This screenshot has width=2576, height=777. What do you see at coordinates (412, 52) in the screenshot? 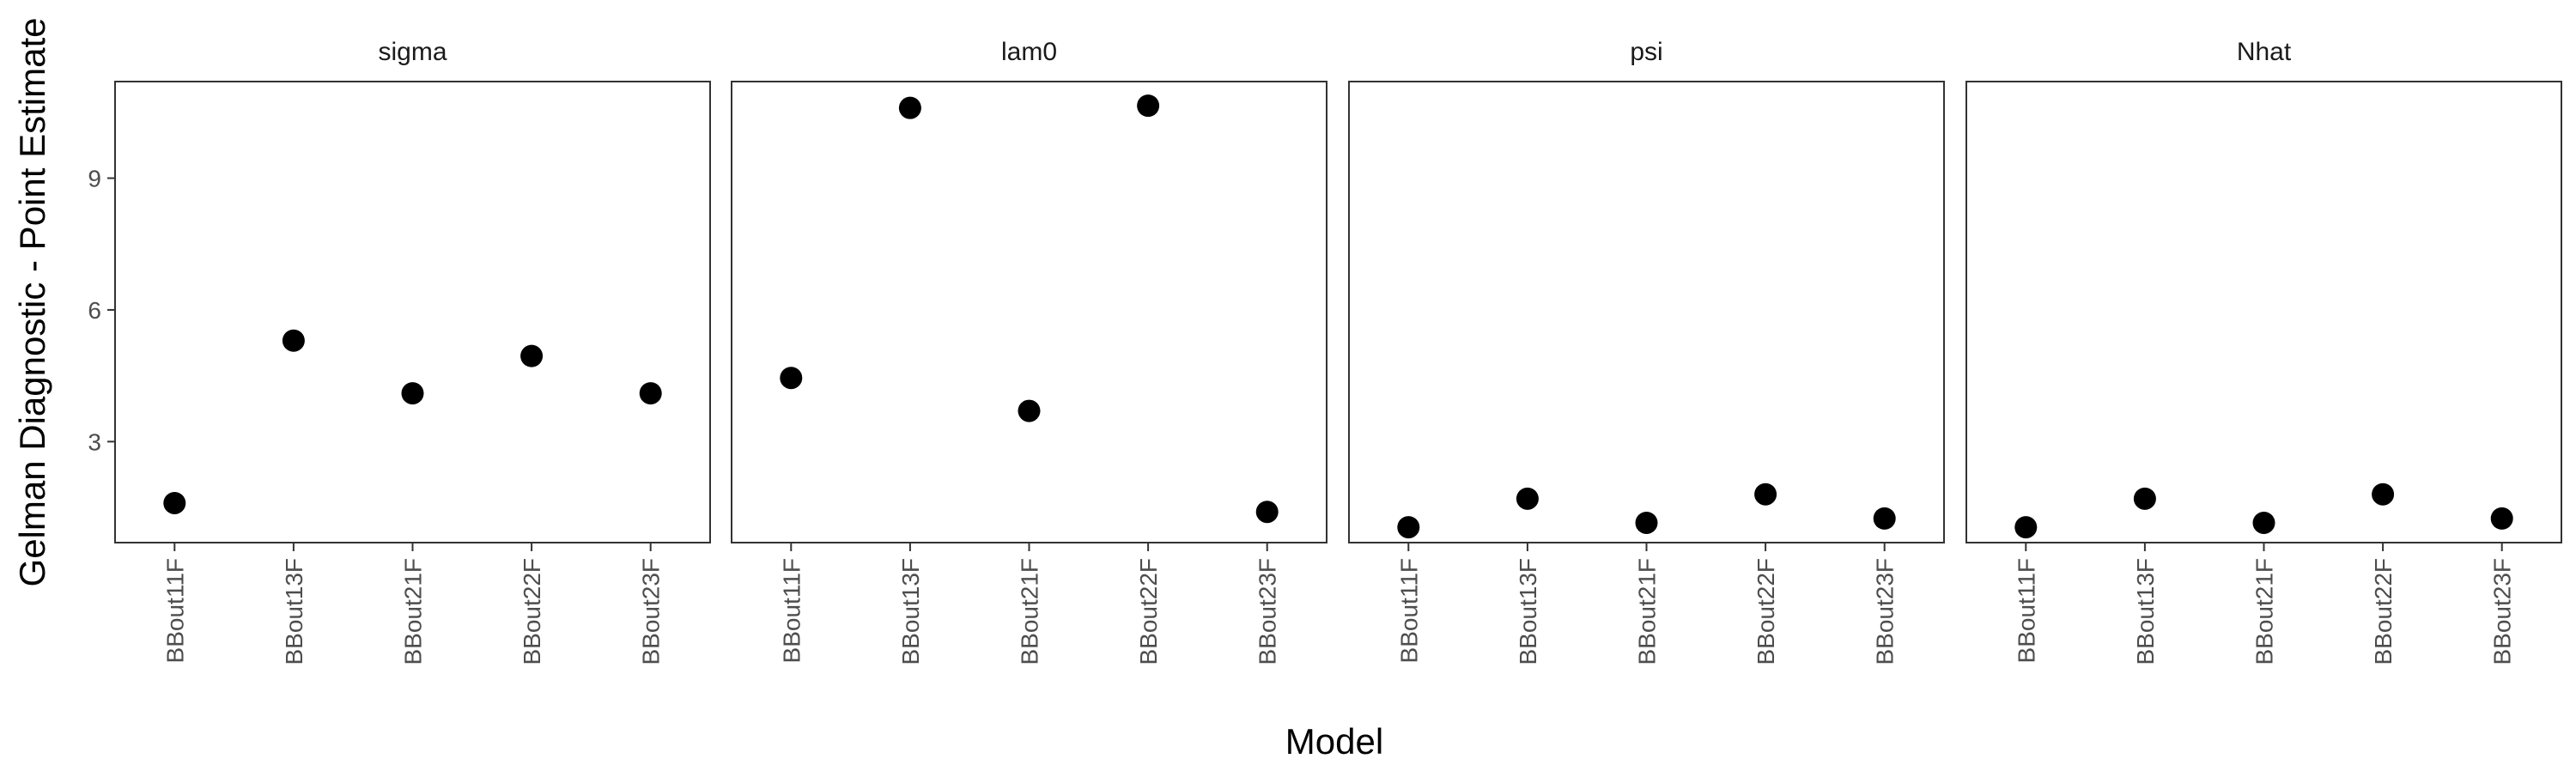
I see `facet-label-sigma: sigma` at bounding box center [412, 52].